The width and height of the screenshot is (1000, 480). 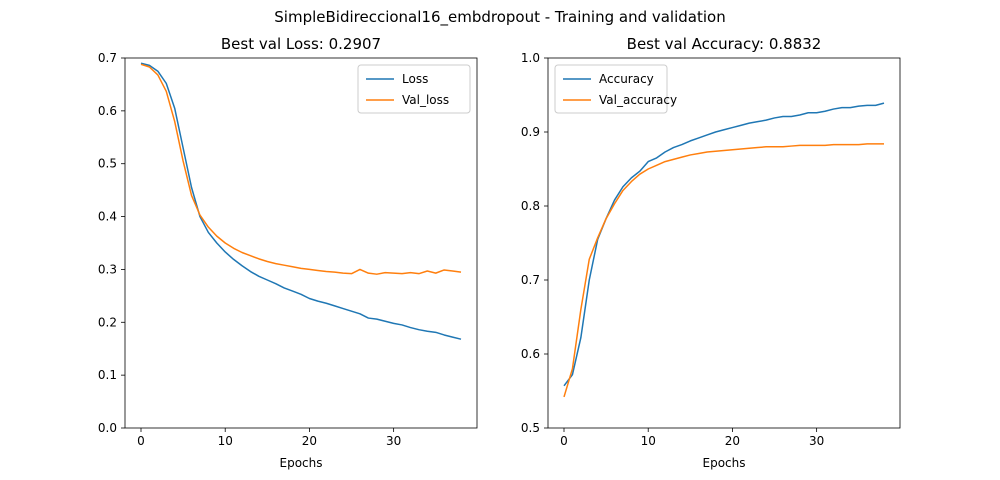 I want to click on y-tick-label: 0.8, so click(x=530, y=206).